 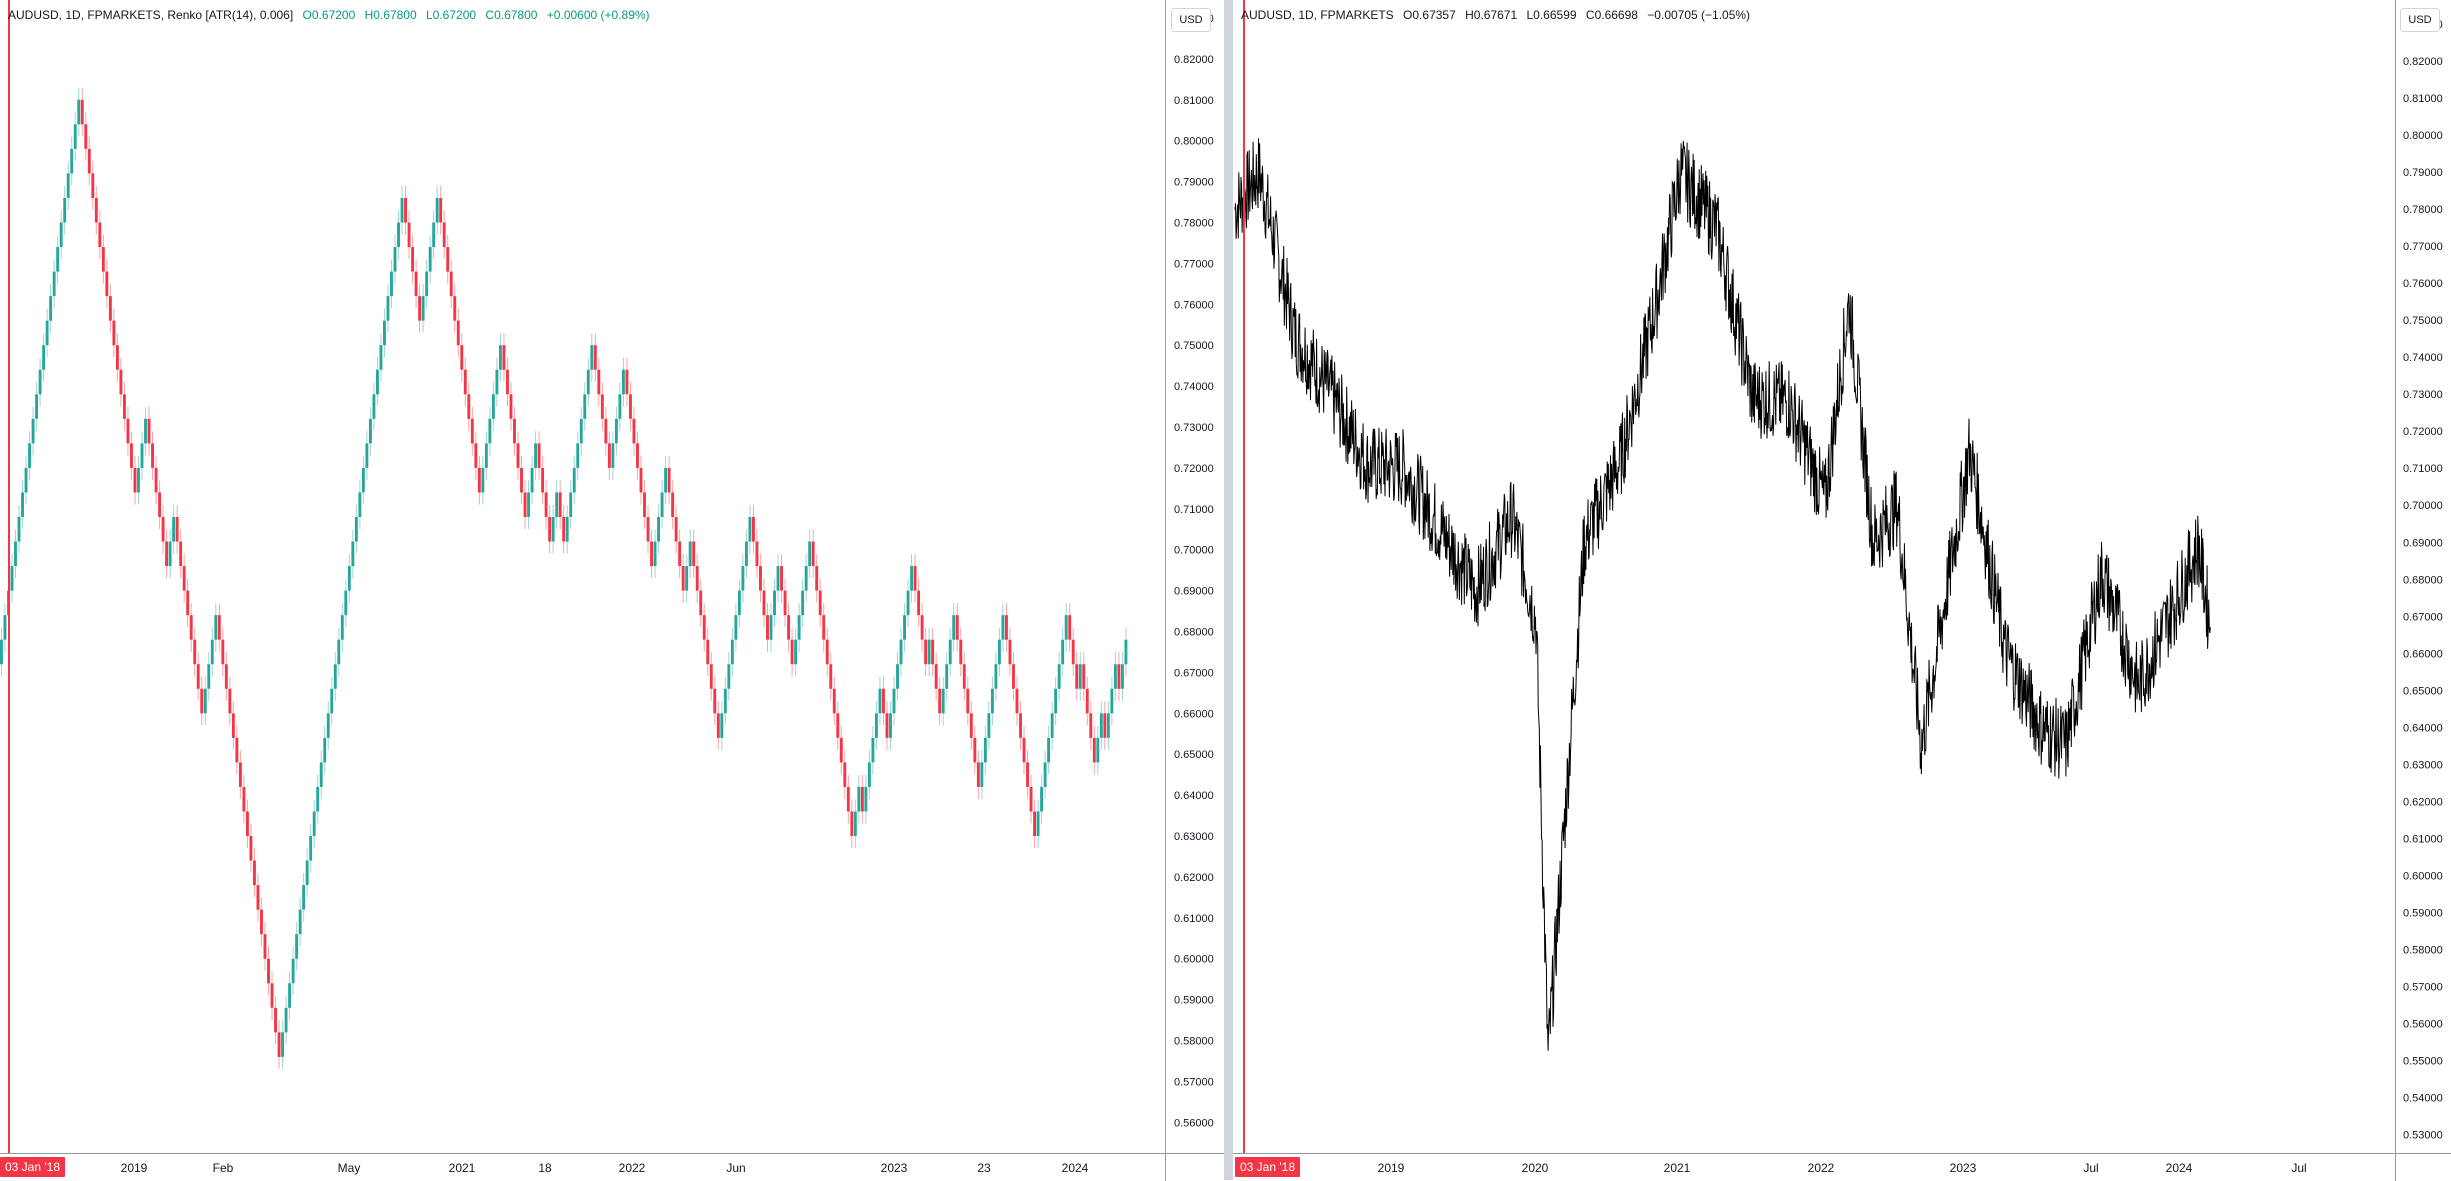 What do you see at coordinates (1194, 592) in the screenshot?
I see `price-tick-label: 0.69000` at bounding box center [1194, 592].